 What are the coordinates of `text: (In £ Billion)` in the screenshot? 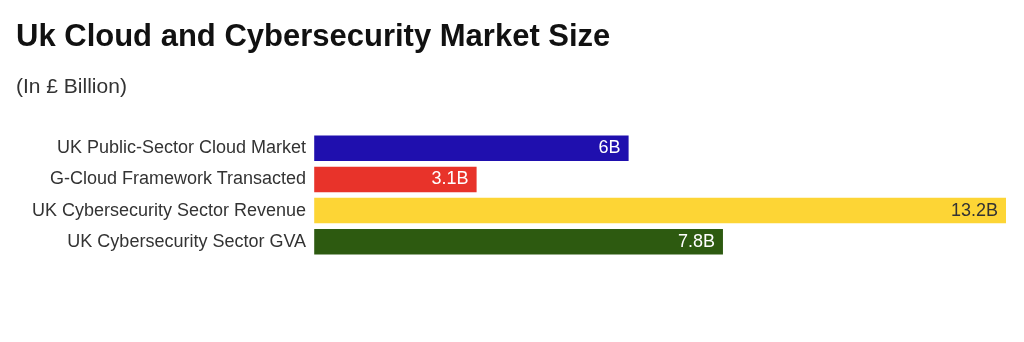 It's located at (71, 86).